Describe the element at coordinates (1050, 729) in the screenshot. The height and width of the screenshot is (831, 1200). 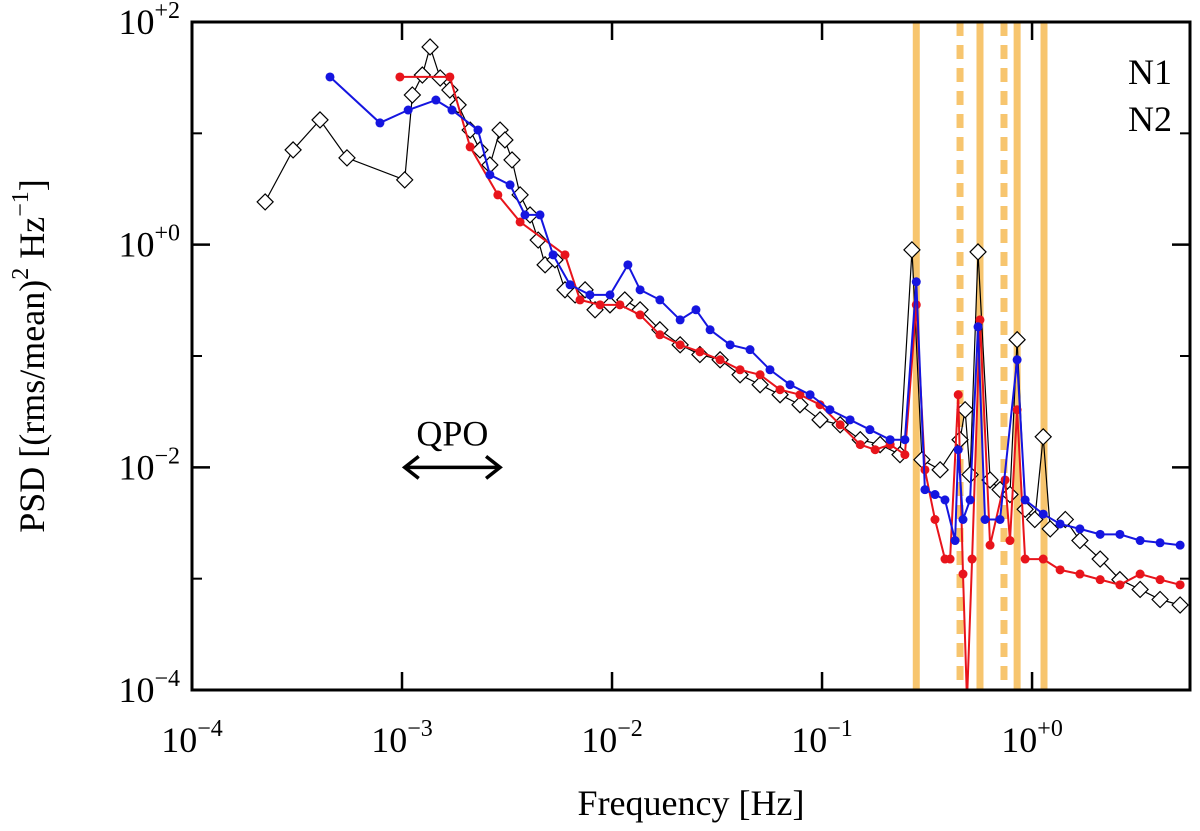
I see `x-tick-label-exponent: +0` at that location.